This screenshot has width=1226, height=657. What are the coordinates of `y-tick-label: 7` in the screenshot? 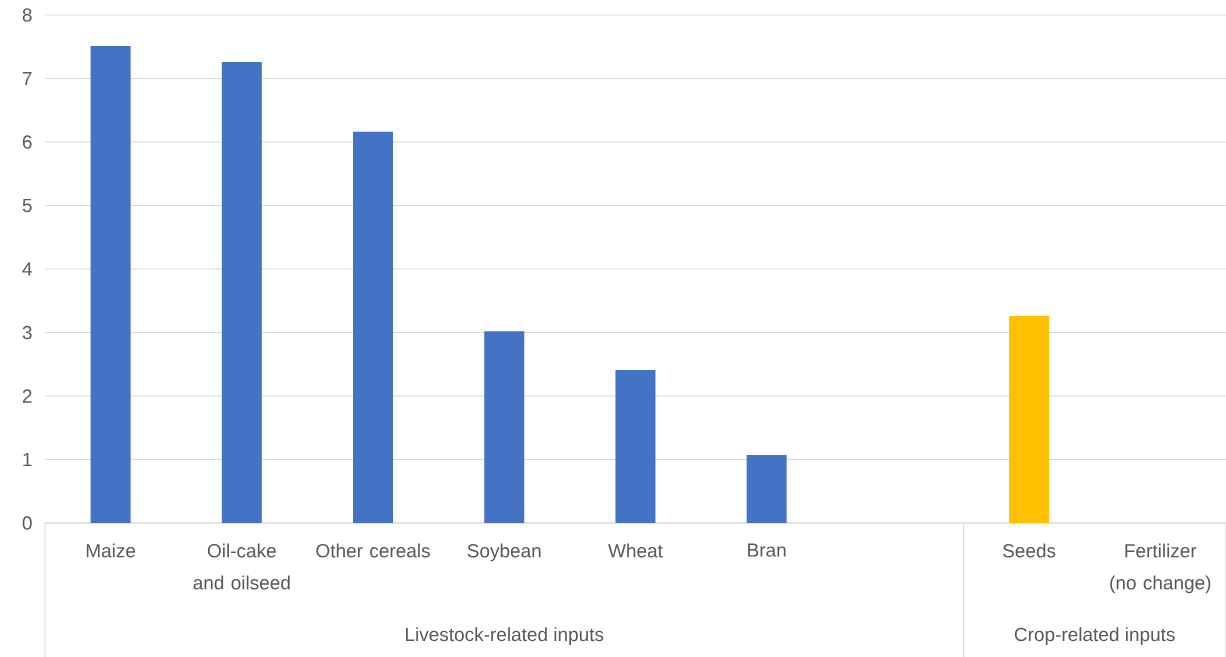 It's located at (27, 78).